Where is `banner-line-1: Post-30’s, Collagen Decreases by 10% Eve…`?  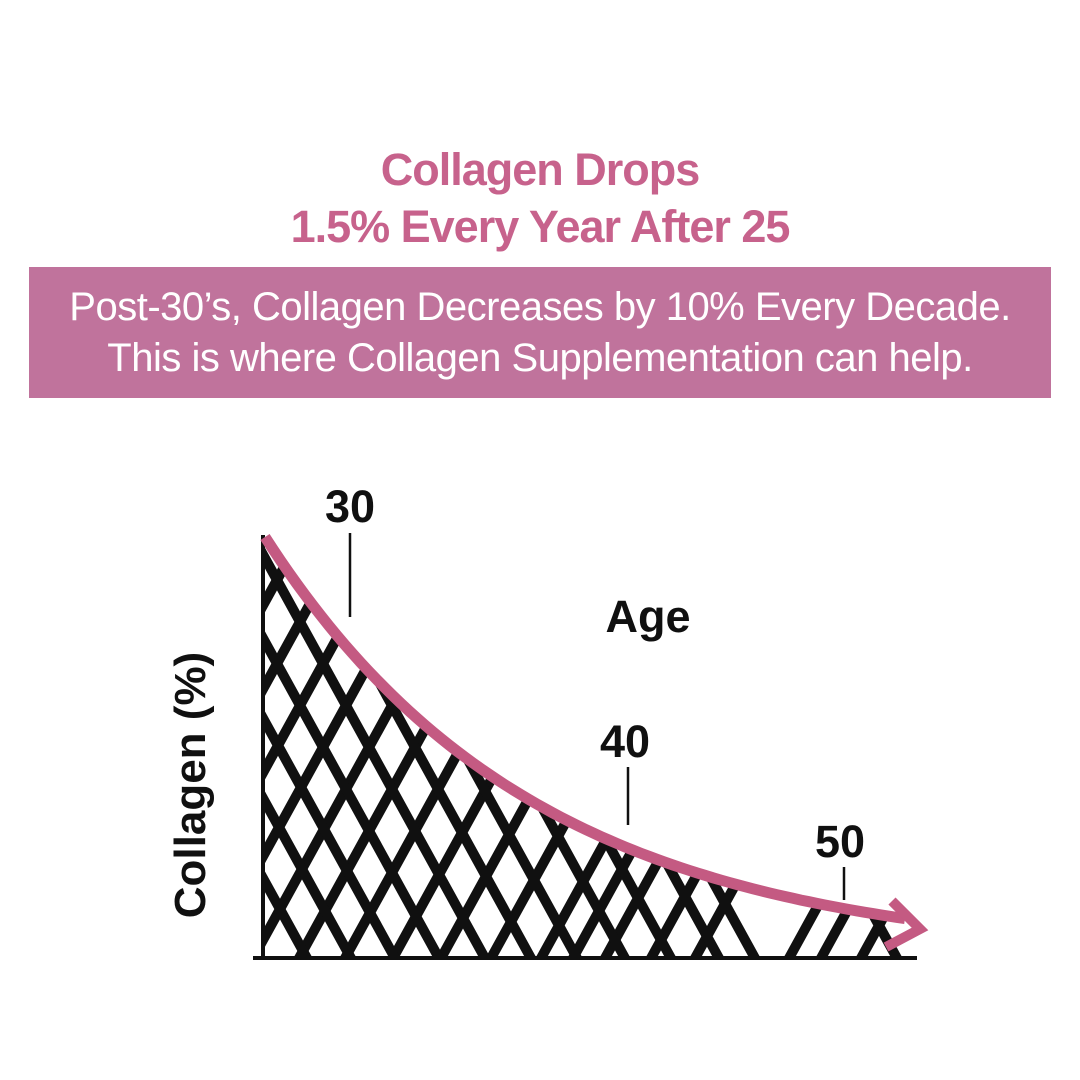
banner-line-1: Post-30’s, Collagen Decreases by 10% Eve… is located at coordinates (540, 306).